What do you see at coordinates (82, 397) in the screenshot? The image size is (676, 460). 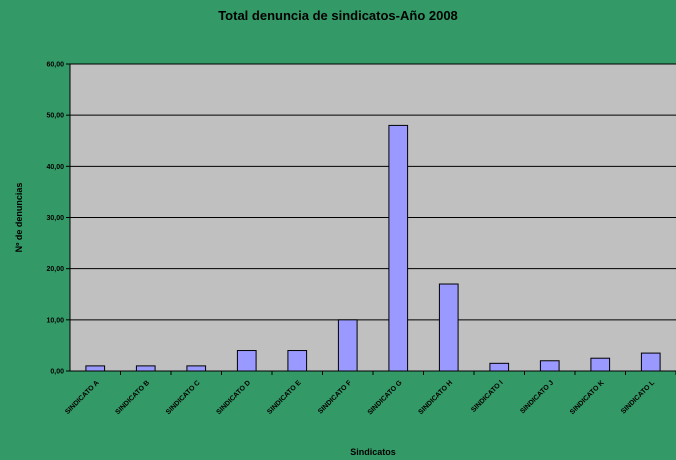 I see `x-tick-label: SINDICATO A` at bounding box center [82, 397].